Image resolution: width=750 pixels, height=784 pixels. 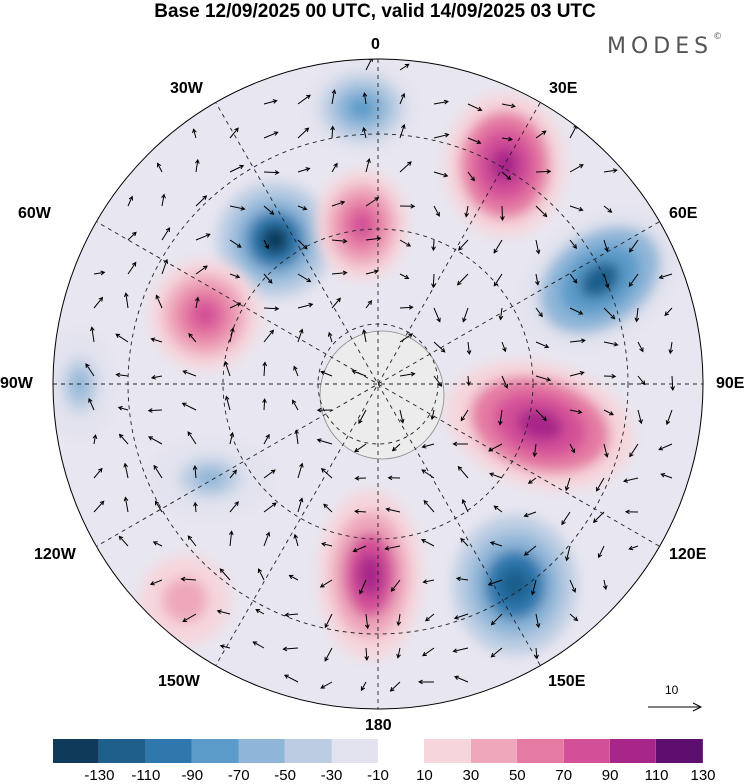 I want to click on copyright-mark: ©, so click(x=718, y=37).